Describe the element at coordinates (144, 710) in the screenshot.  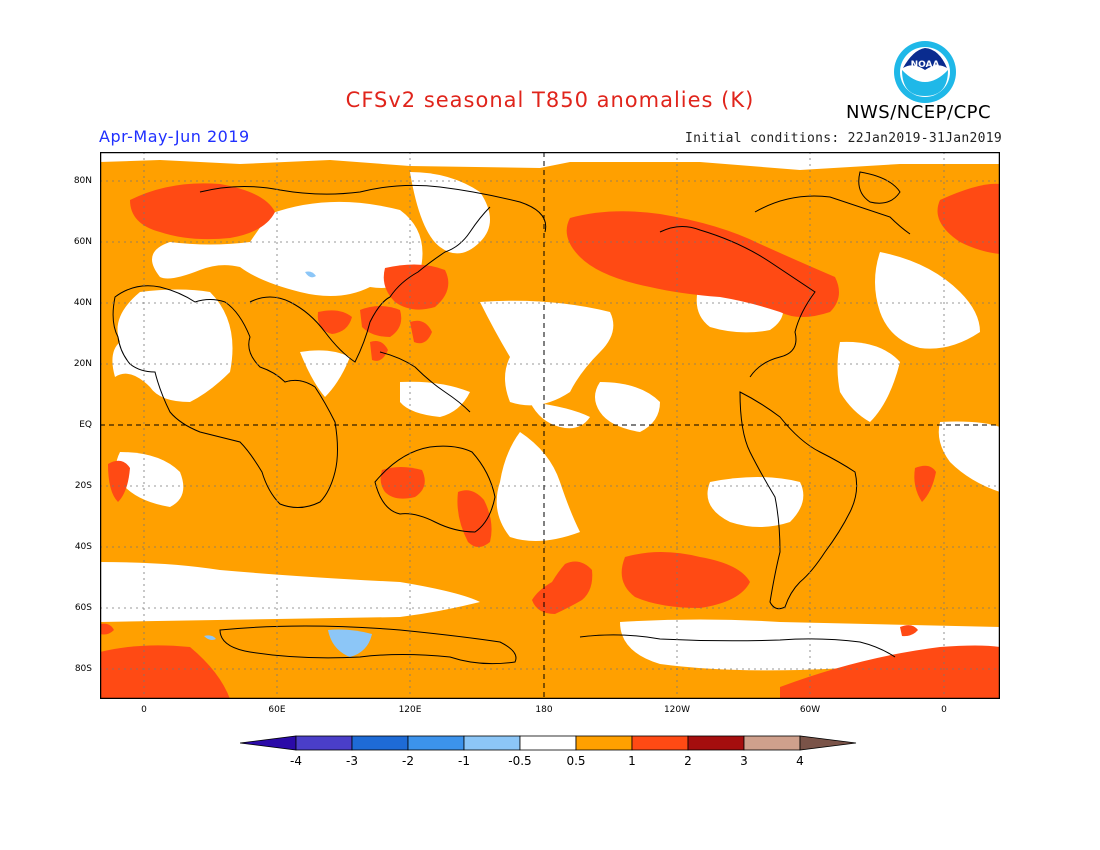
I see `lon-label-0: 0` at that location.